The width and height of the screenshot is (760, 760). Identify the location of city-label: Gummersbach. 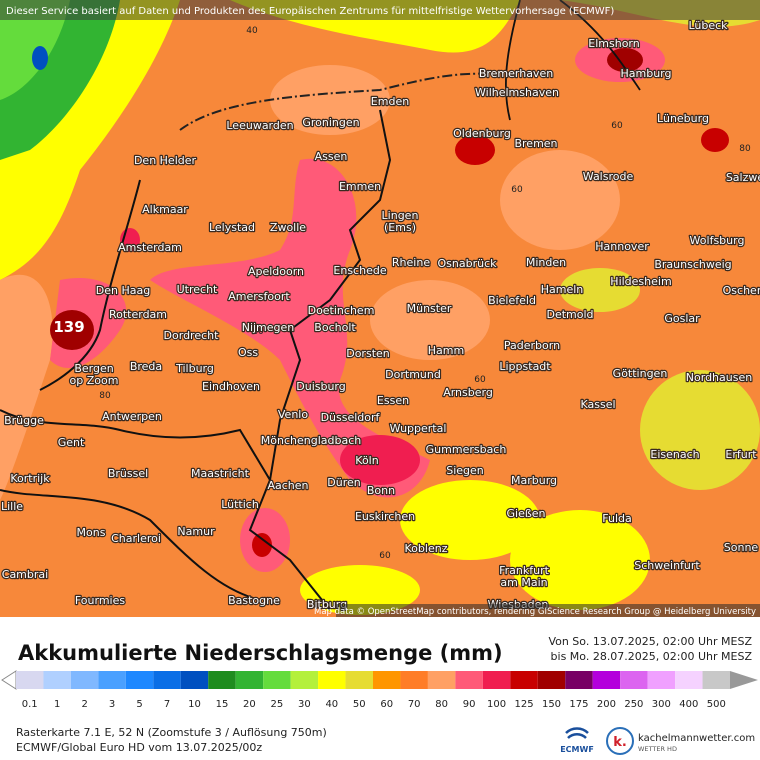
(466, 449).